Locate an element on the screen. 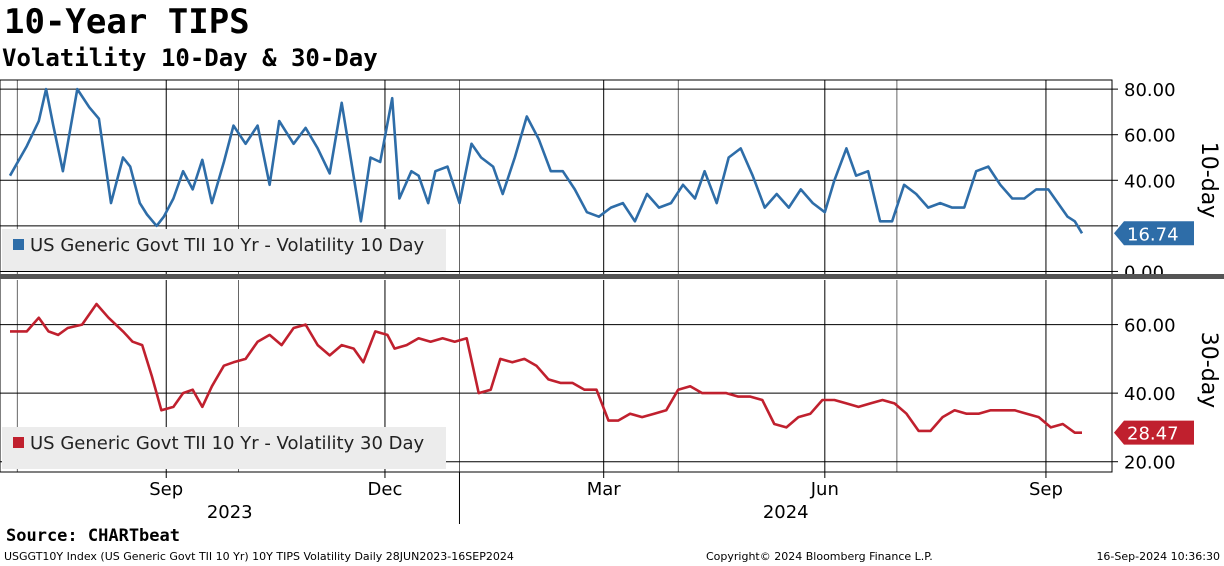 The height and width of the screenshot is (566, 1224). y-tick-label: 0.00 is located at coordinates (1144, 272).